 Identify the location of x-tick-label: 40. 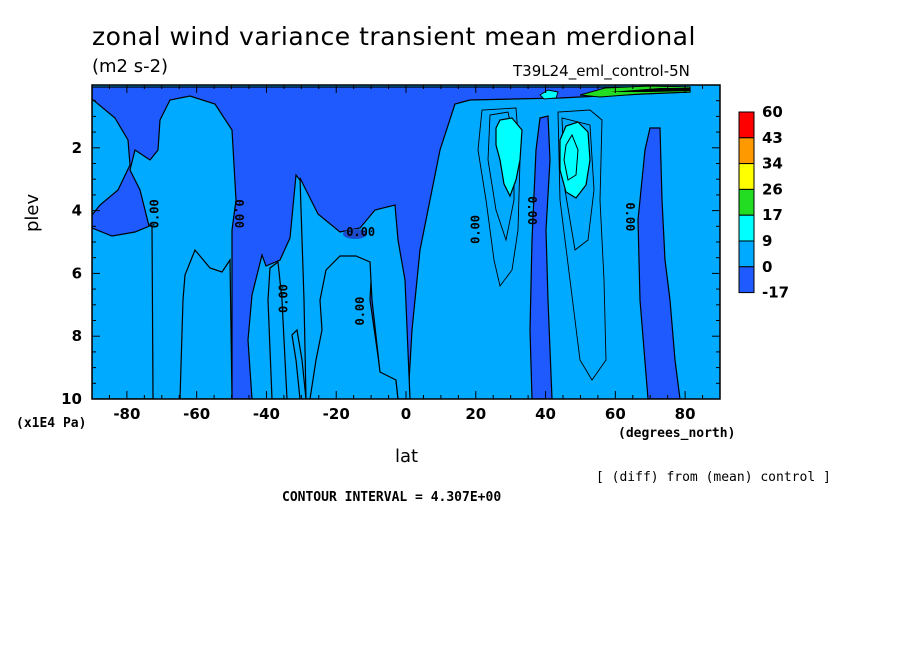
(545, 414).